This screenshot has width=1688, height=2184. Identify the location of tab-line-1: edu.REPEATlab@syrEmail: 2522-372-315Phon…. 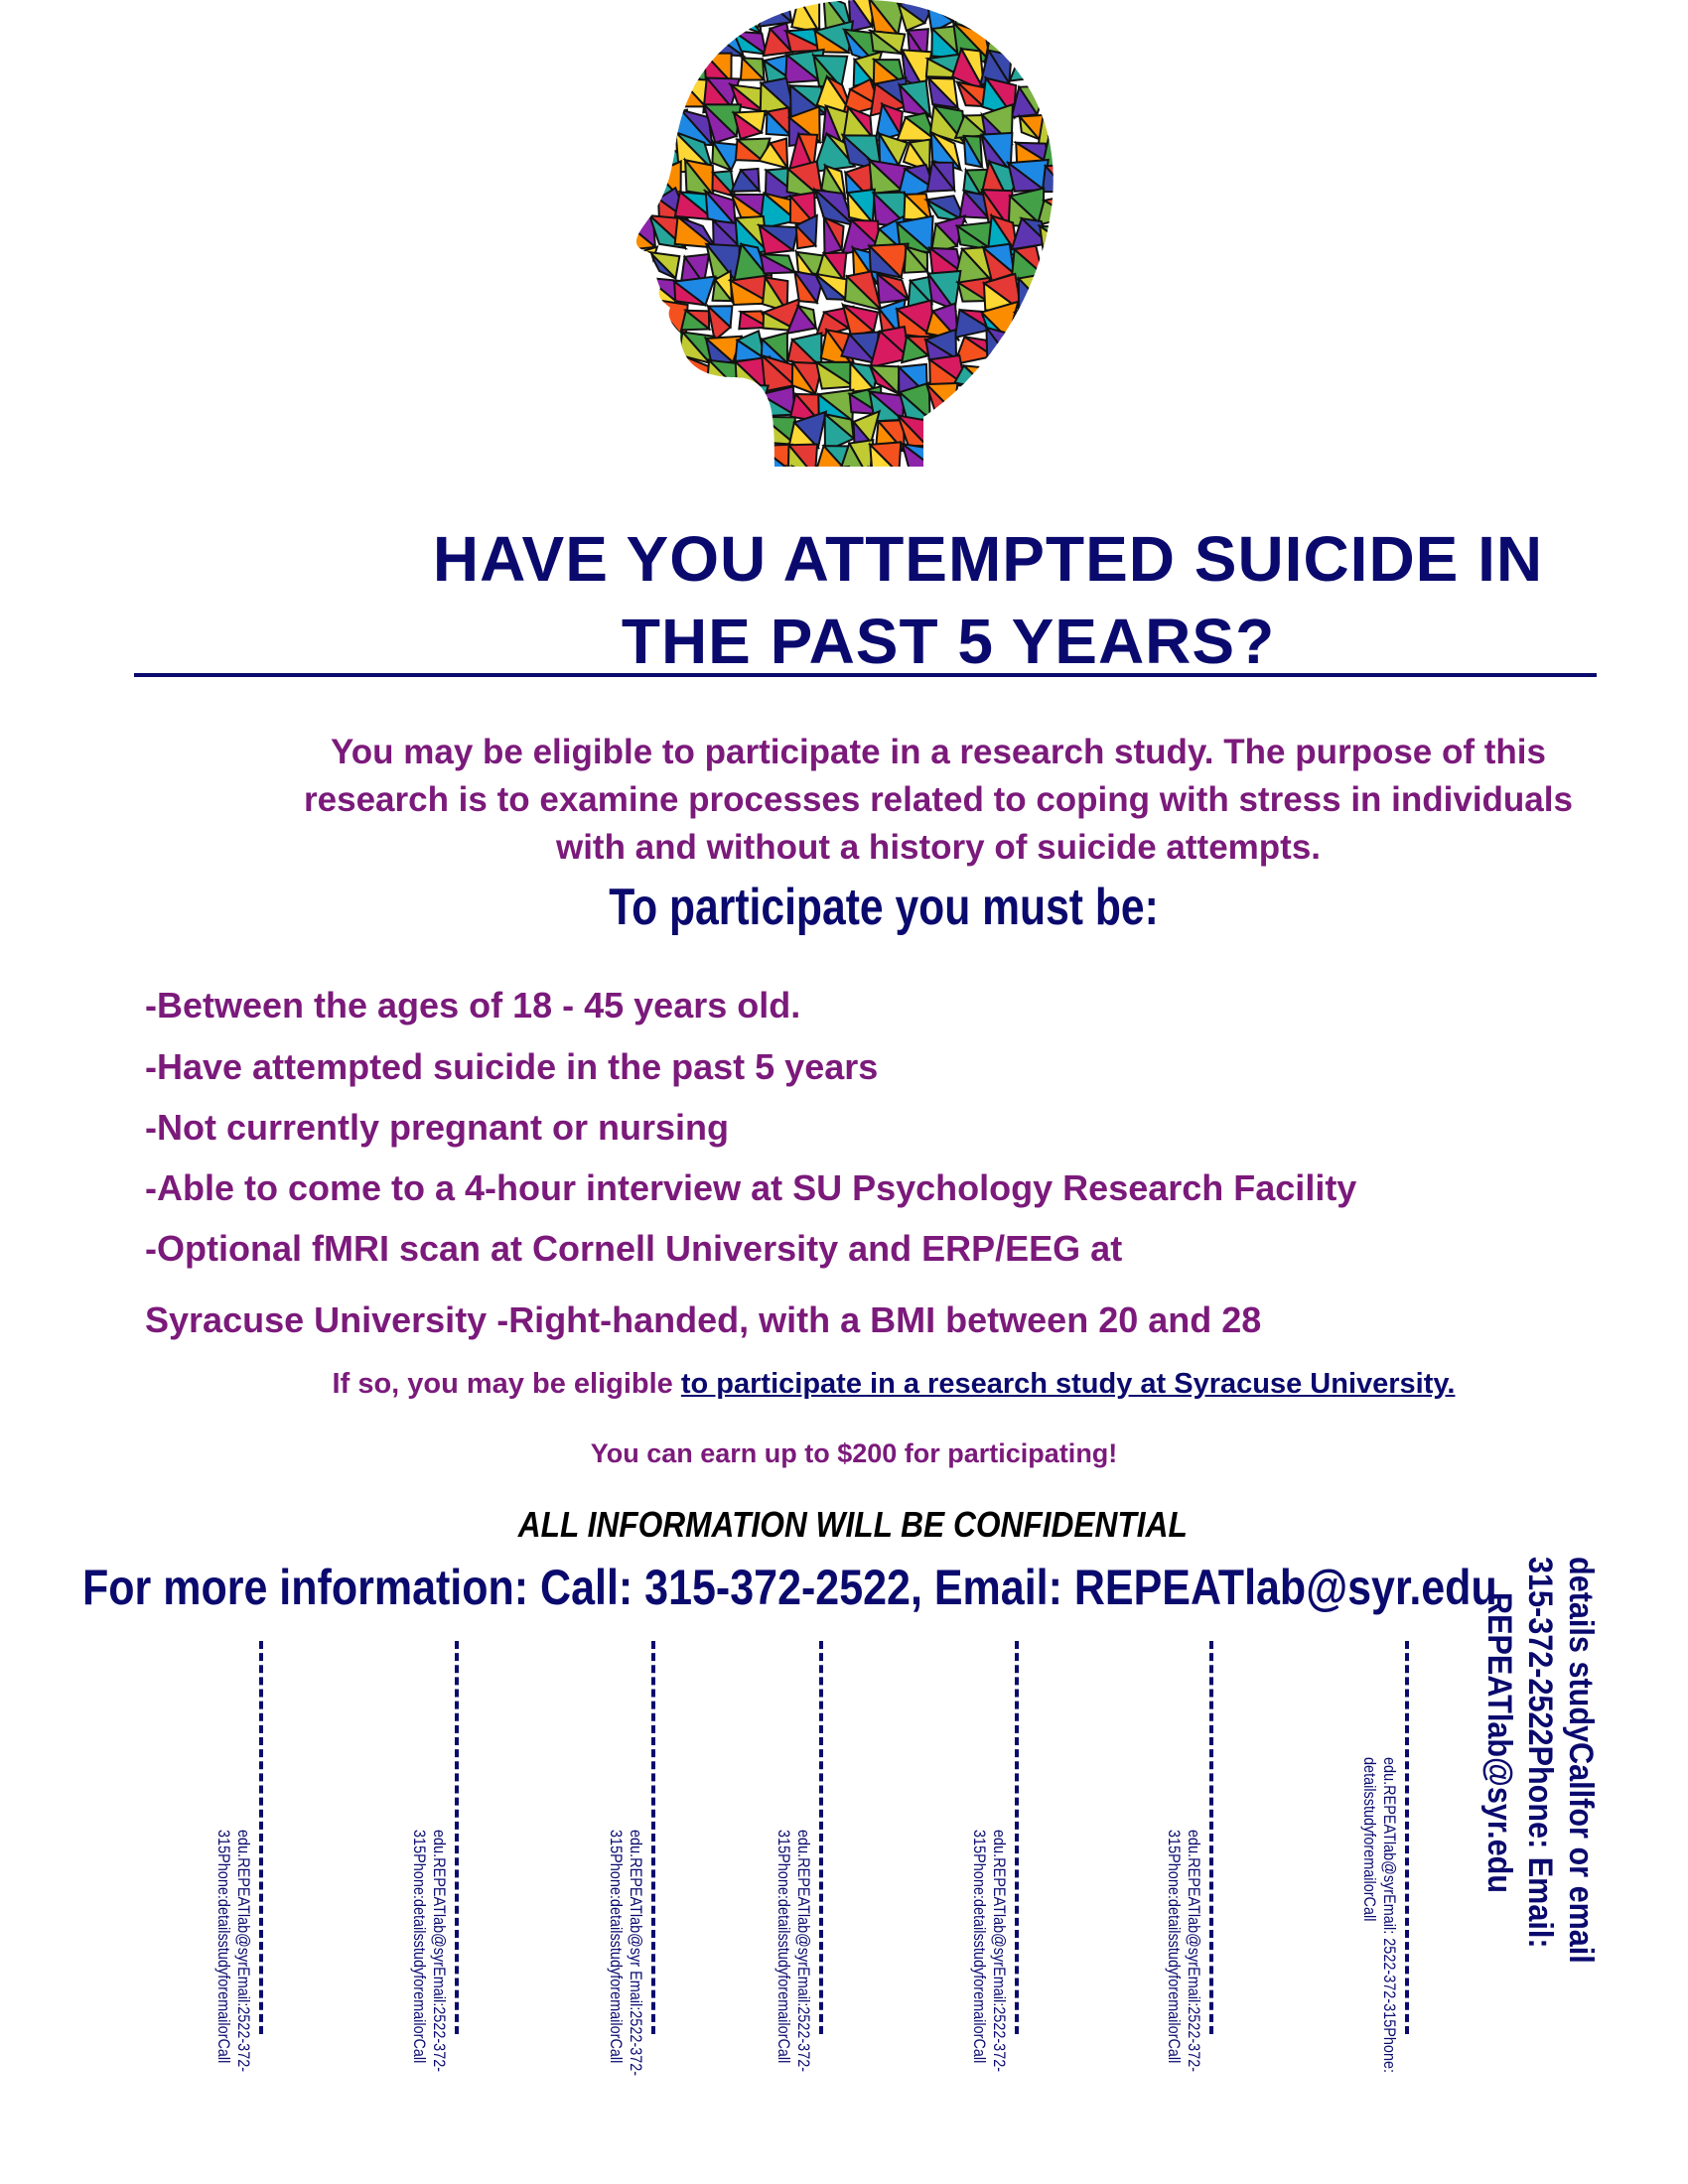
(1389, 1915).